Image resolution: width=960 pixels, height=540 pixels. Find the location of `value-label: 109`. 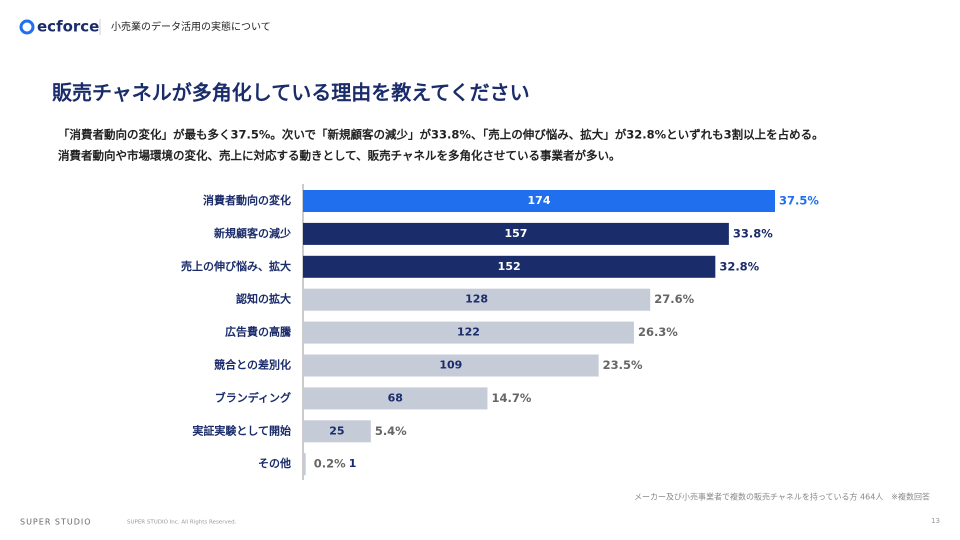

value-label: 109 is located at coordinates (450, 365).